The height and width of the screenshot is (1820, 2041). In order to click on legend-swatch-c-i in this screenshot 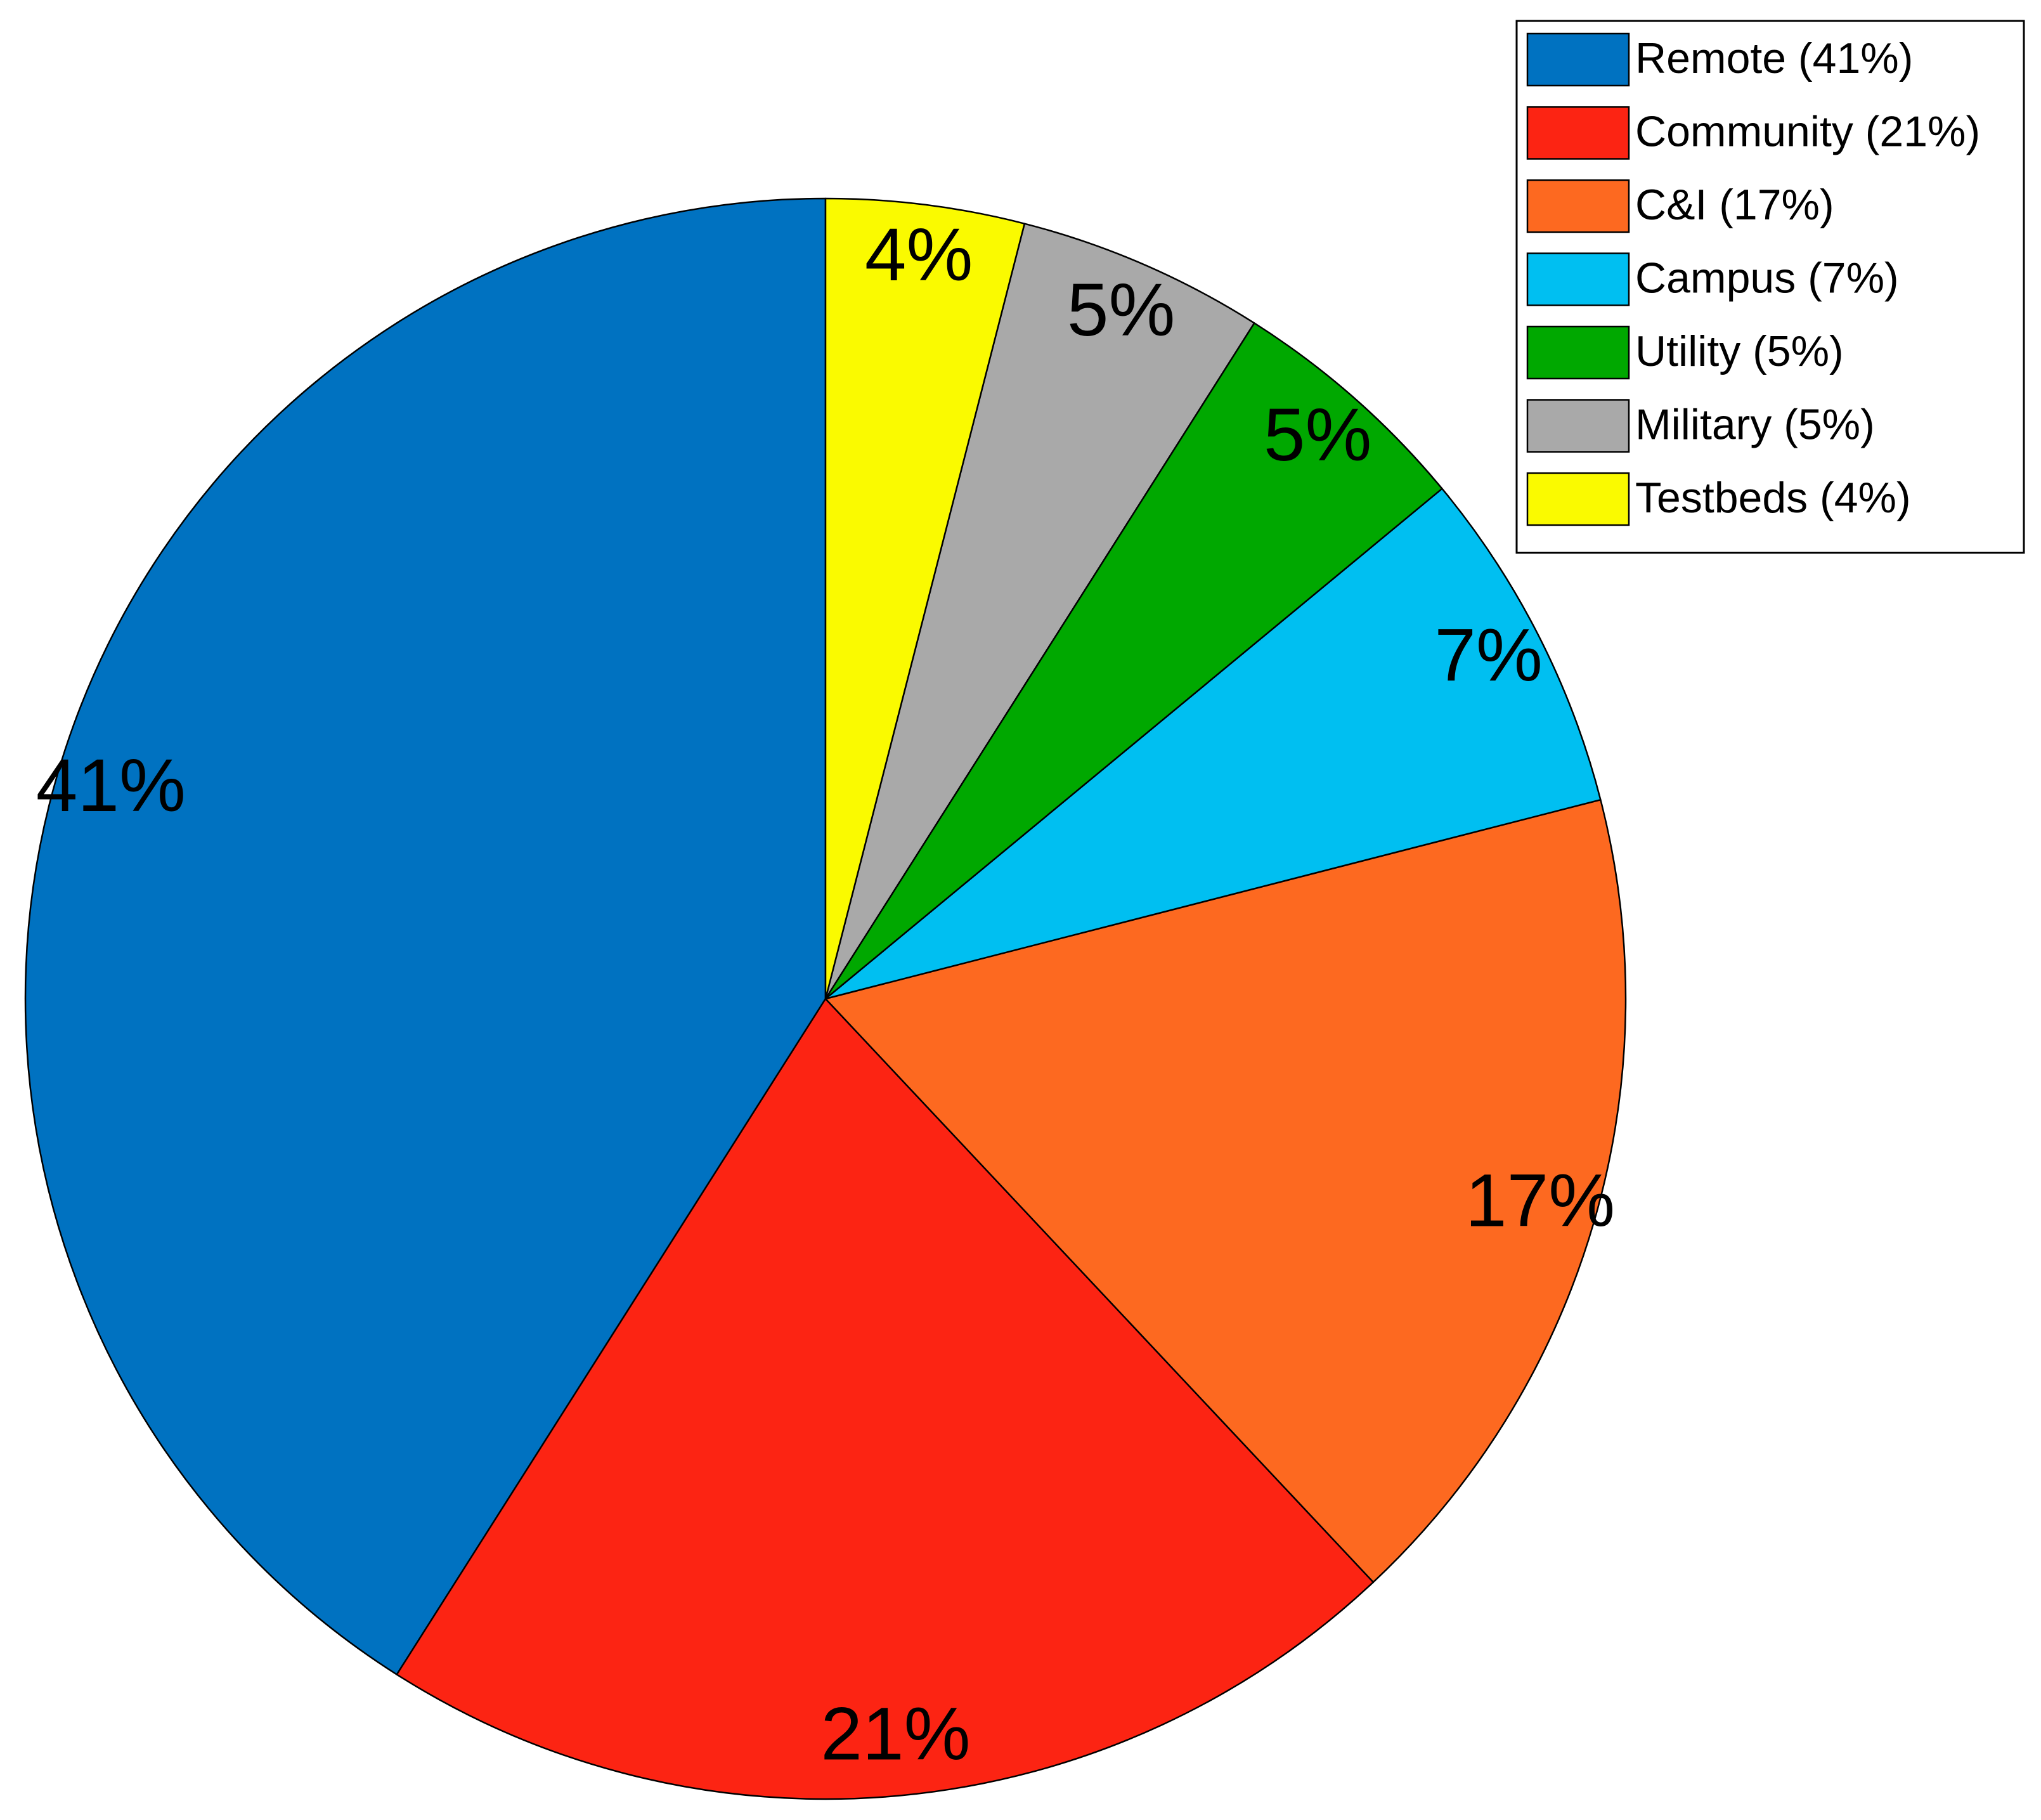, I will do `click(1578, 206)`.